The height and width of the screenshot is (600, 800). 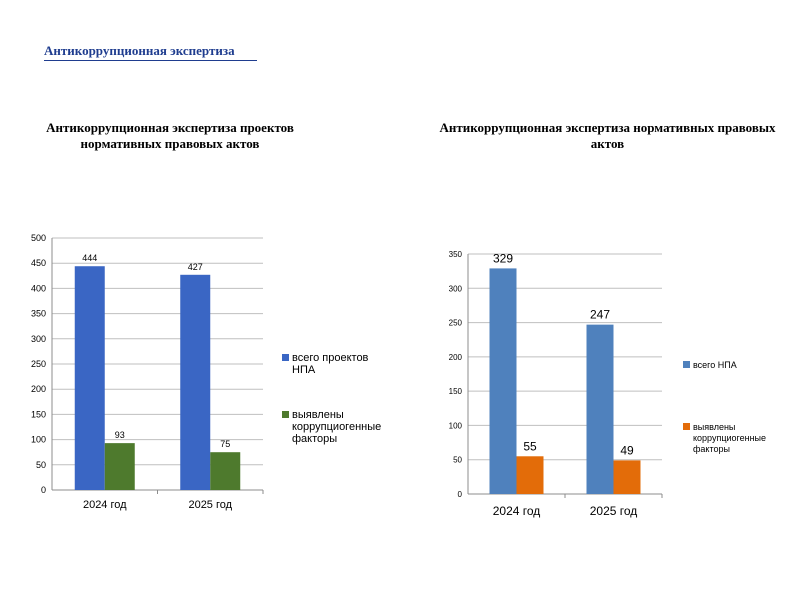 I want to click on left-legend-label-1: всего проектов НПА, so click(x=330, y=364).